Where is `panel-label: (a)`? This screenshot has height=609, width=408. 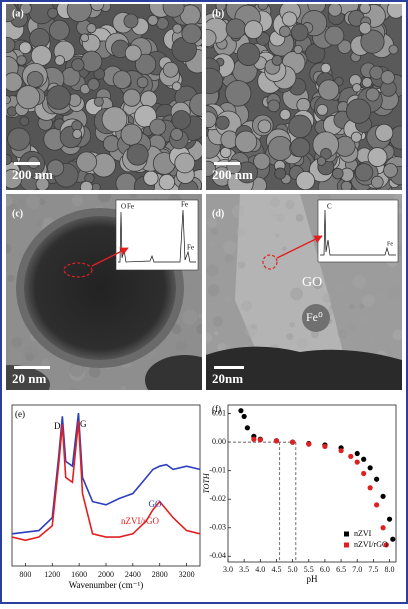
panel-label: (a) is located at coordinates (18, 13).